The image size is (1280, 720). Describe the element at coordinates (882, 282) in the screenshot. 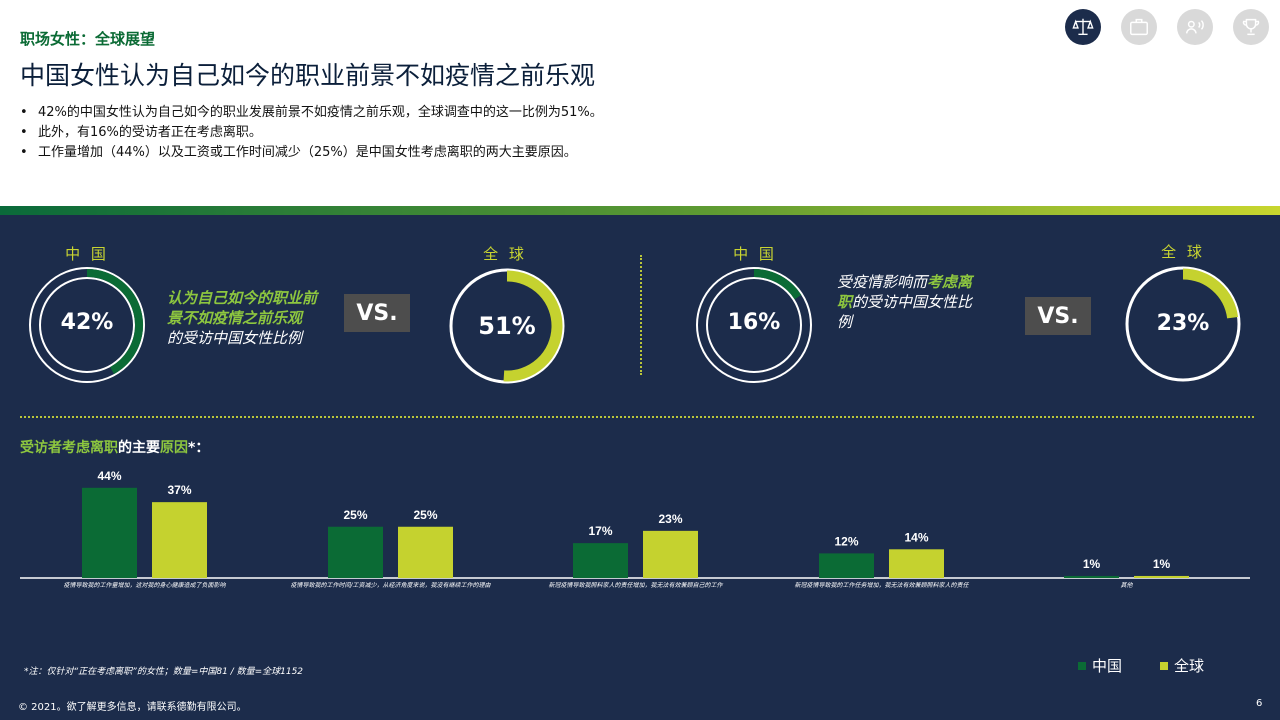

I see `desc-text: 受疫情影响而` at that location.